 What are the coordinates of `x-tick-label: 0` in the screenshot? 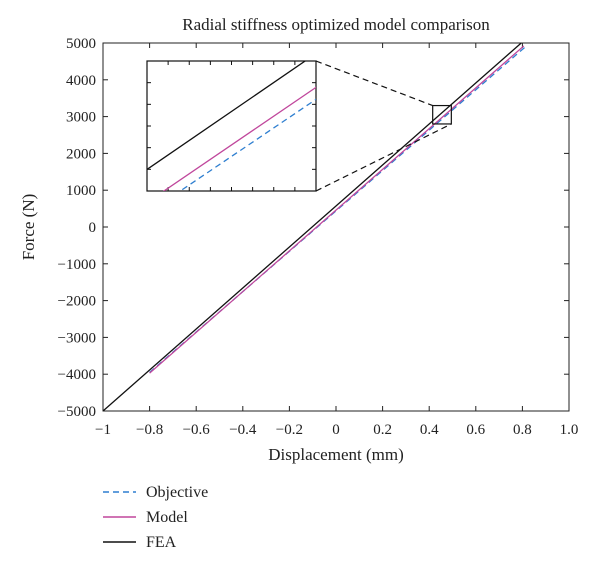 It's located at (336, 430).